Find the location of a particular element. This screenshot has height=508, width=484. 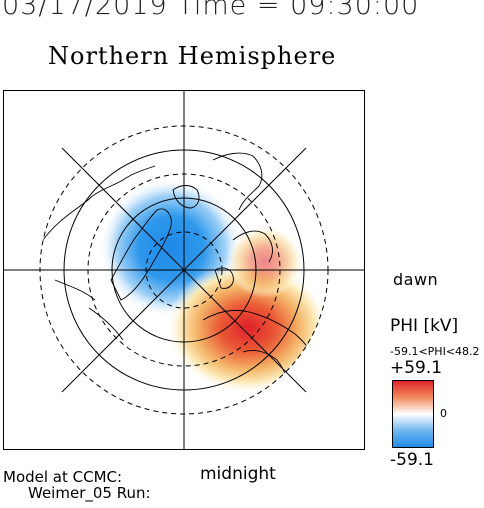

model-credit-line-2: Weimer_05 Run: is located at coordinates (89, 493).